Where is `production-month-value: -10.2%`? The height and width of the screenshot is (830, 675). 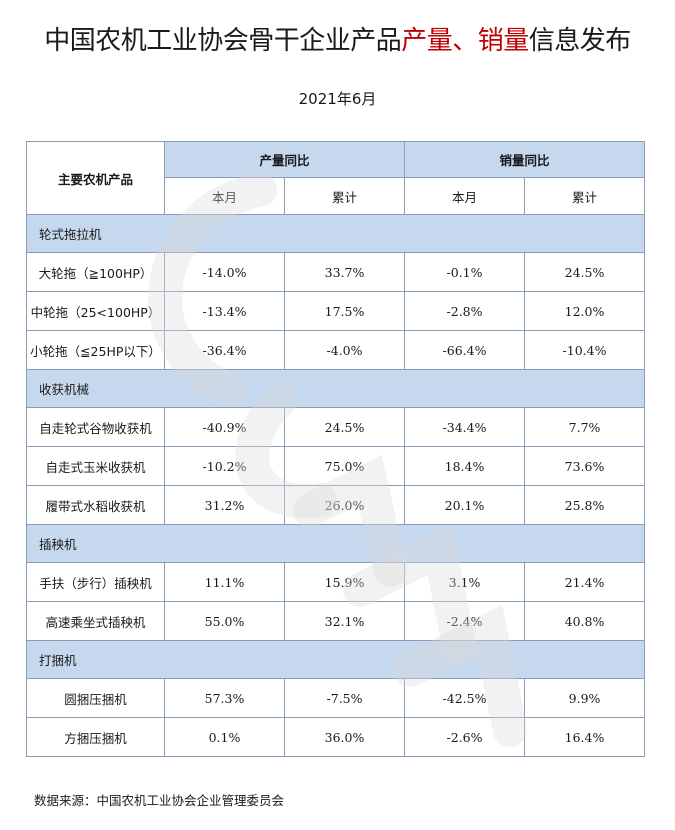 production-month-value: -10.2% is located at coordinates (224, 466).